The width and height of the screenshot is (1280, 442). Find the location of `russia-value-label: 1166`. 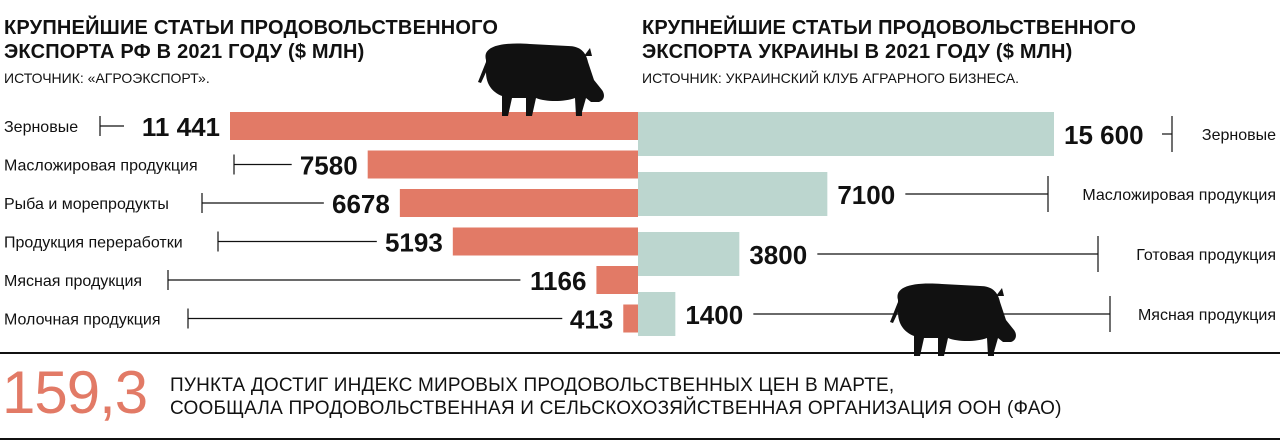

russia-value-label: 1166 is located at coordinates (558, 281).